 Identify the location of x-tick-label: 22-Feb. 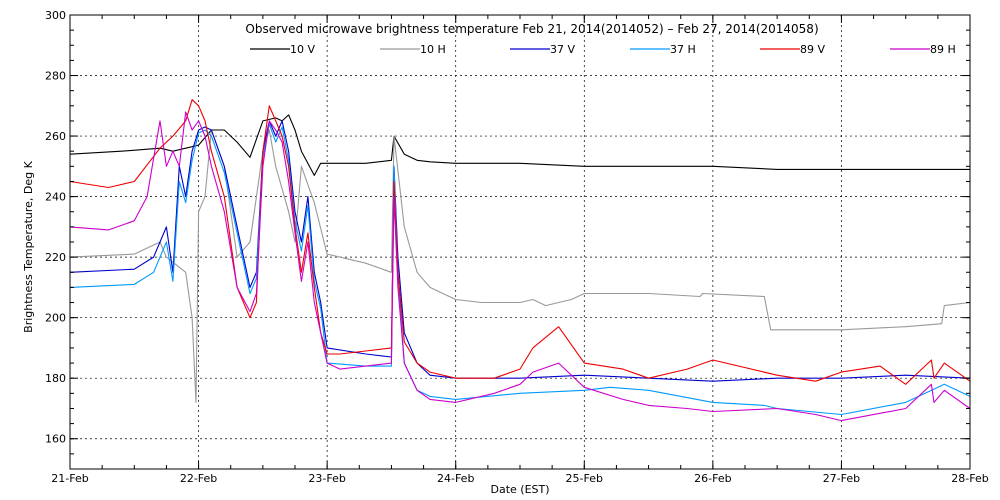
(198, 478).